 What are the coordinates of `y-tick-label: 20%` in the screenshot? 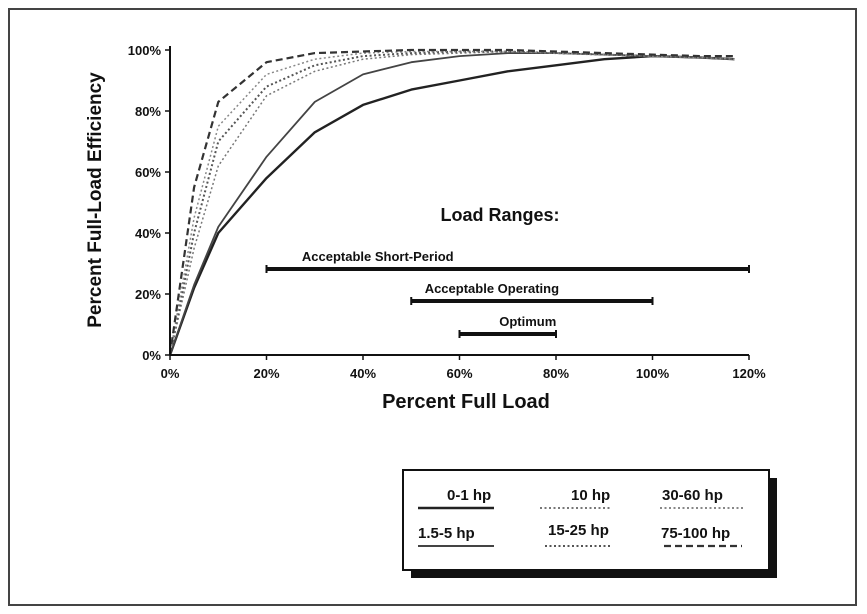 It's located at (148, 294).